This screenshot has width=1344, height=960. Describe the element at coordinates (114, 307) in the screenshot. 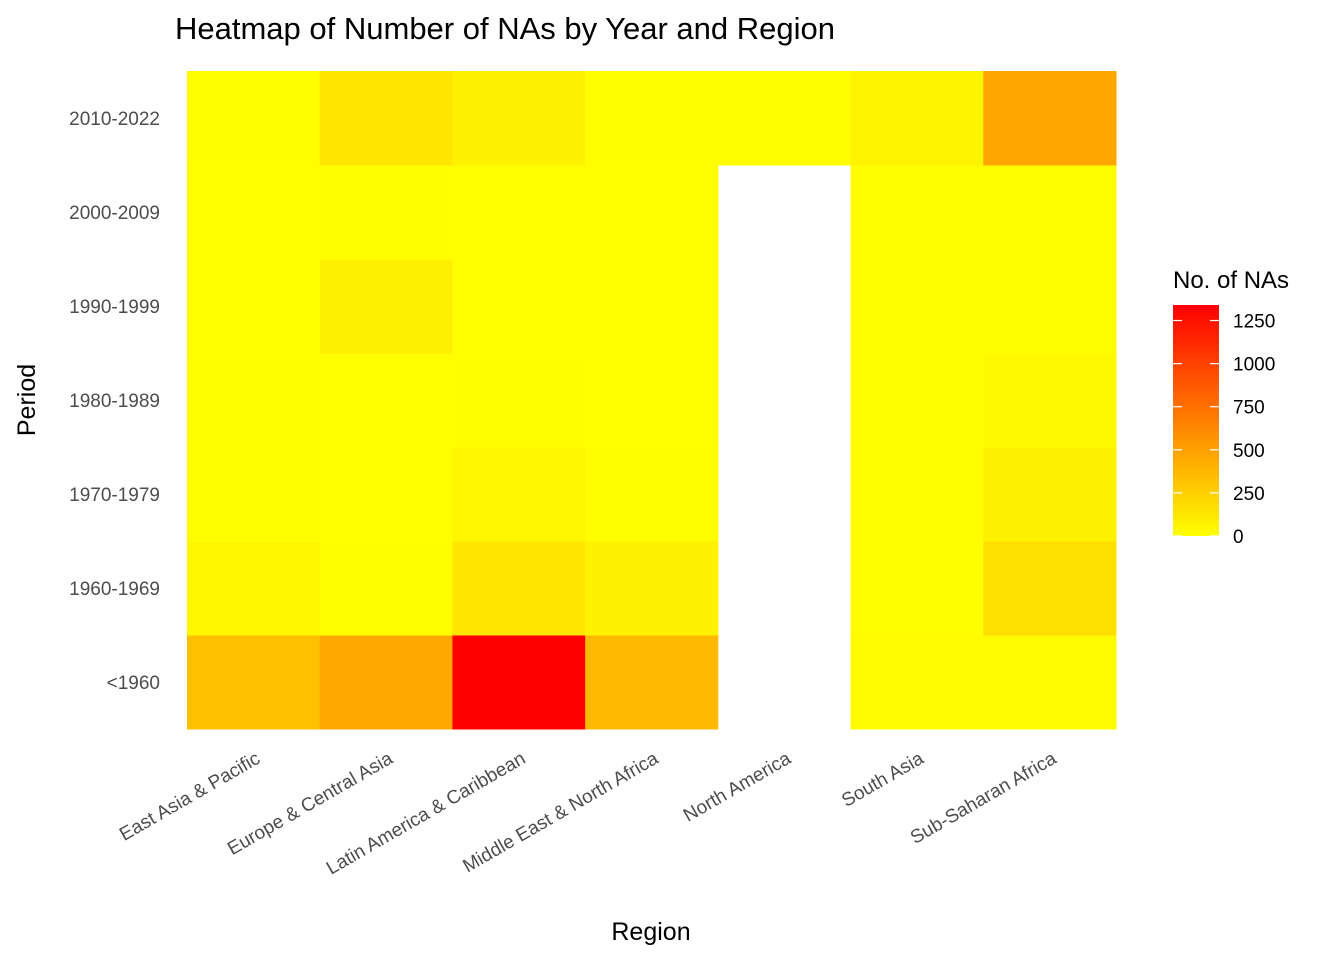

I see `y-tick-label: 1990-1999` at that location.